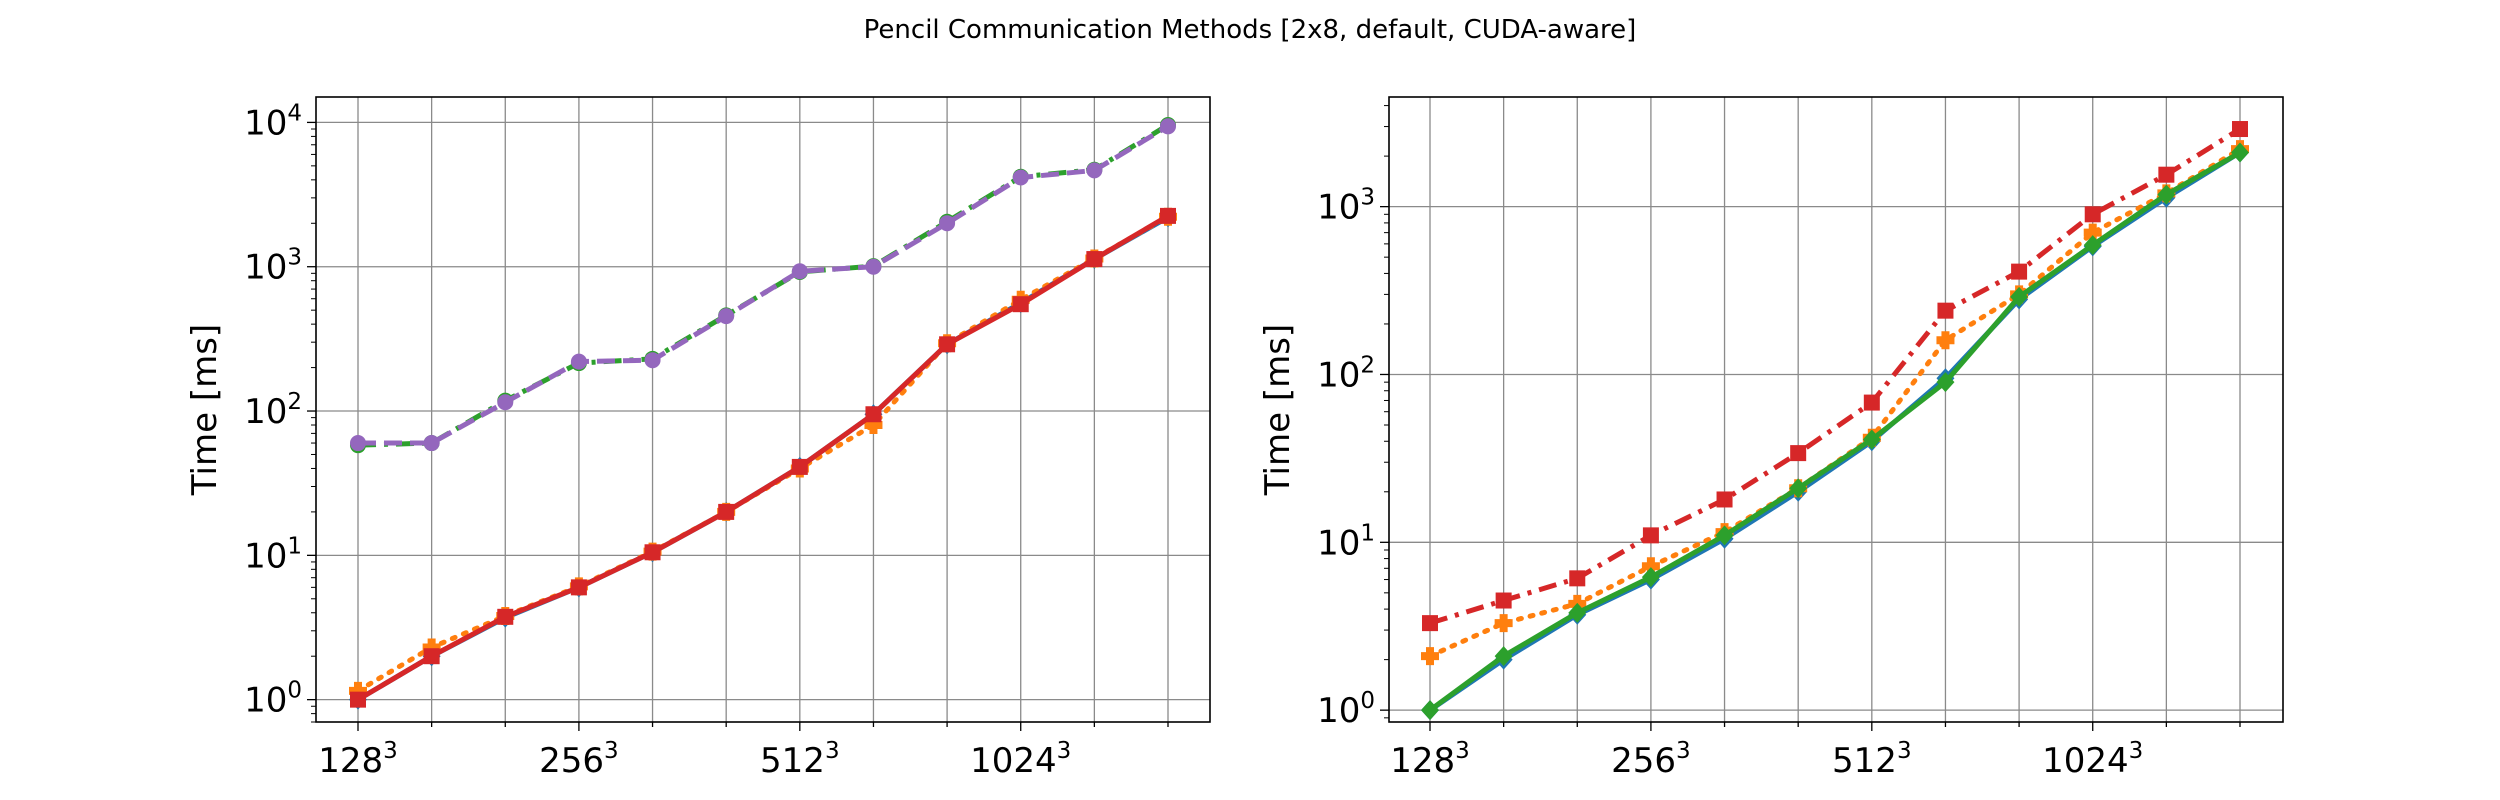 The width and height of the screenshot is (2500, 800). I want to click on series-3-line, so click(764, 285).